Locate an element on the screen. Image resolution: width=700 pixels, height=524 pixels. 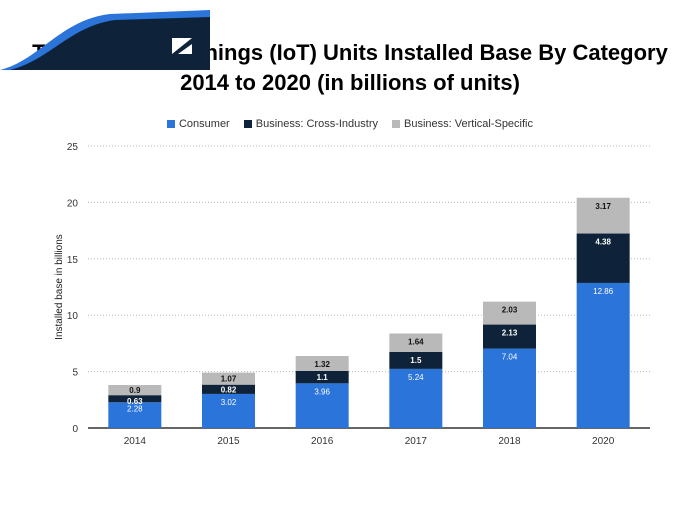
data-label: 1.32 is located at coordinates (322, 364).